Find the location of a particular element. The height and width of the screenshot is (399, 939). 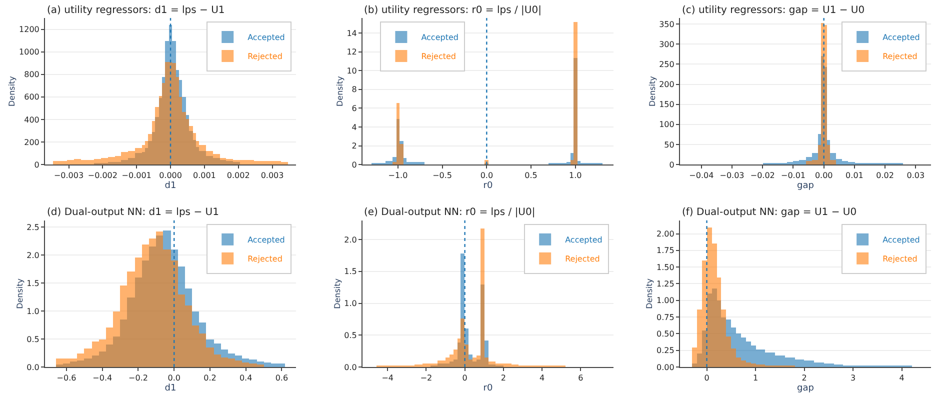

y-tick-label: 100 is located at coordinates (666, 125).